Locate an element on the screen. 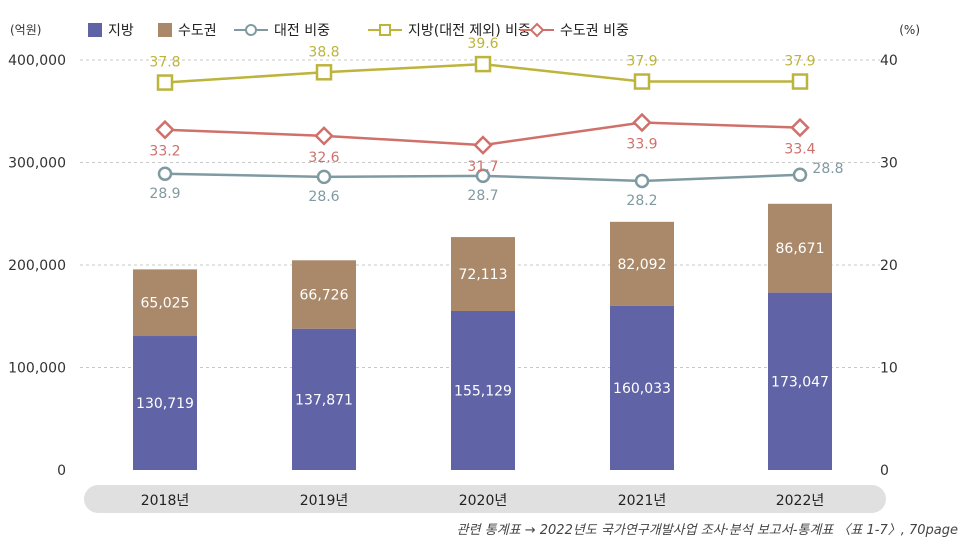 The image size is (970, 546). bar-data-label: 66,726 is located at coordinates (324, 295).